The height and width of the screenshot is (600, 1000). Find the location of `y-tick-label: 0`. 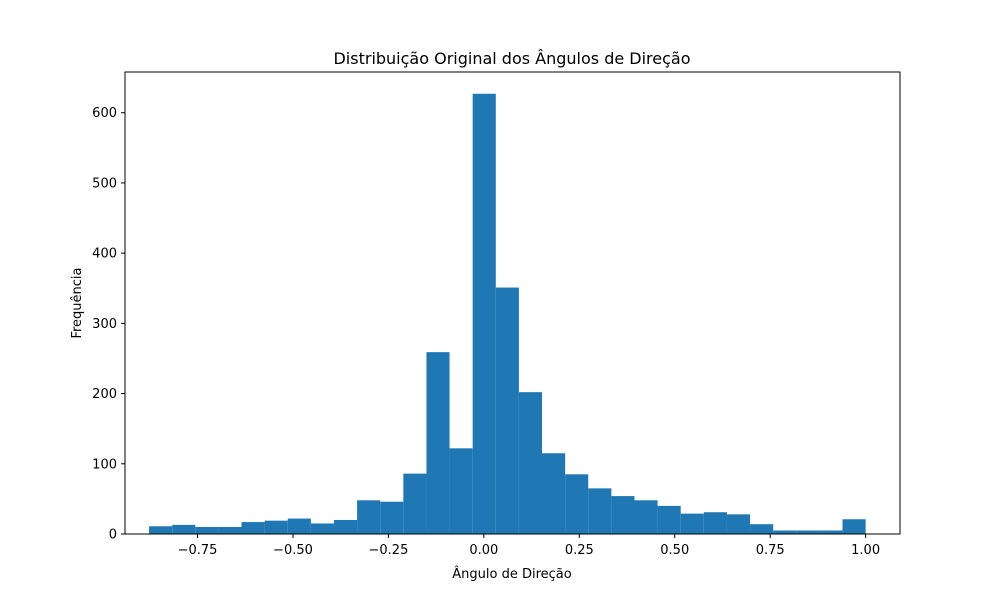

y-tick-label: 0 is located at coordinates (113, 535).